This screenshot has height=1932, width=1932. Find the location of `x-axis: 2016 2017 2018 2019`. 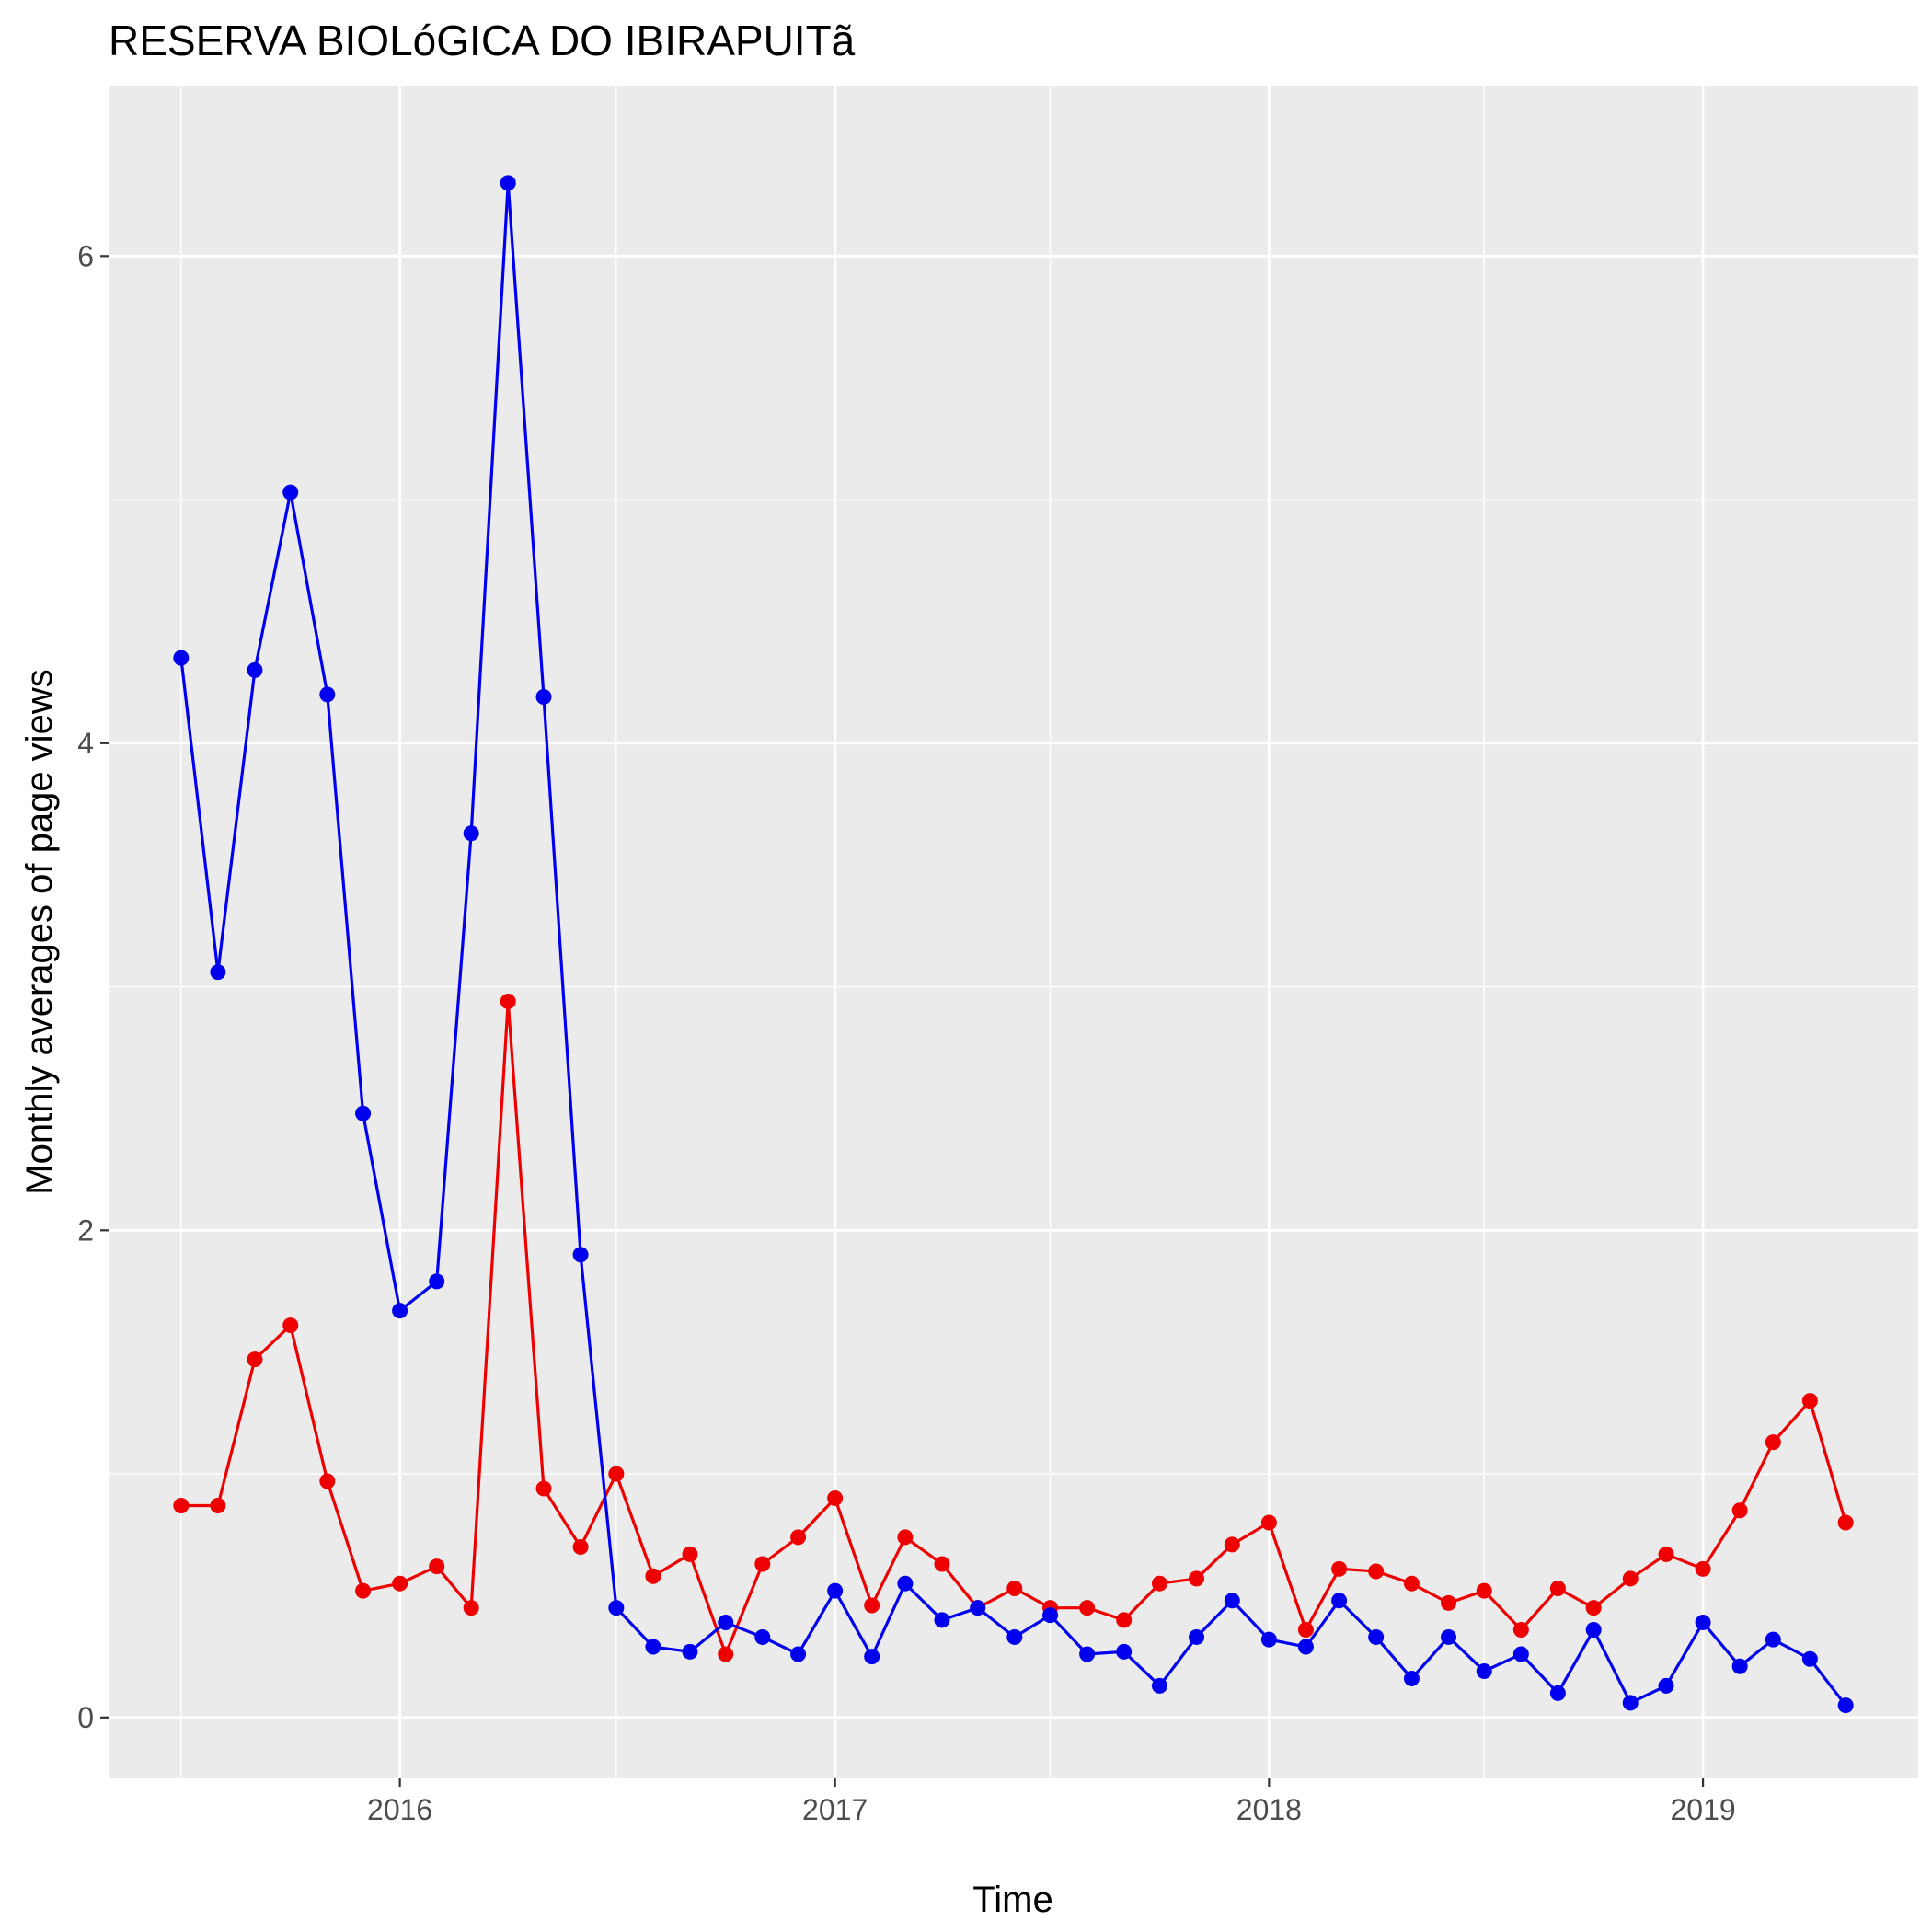

x-axis: 2016 2017 2018 2019 is located at coordinates (1051, 1802).